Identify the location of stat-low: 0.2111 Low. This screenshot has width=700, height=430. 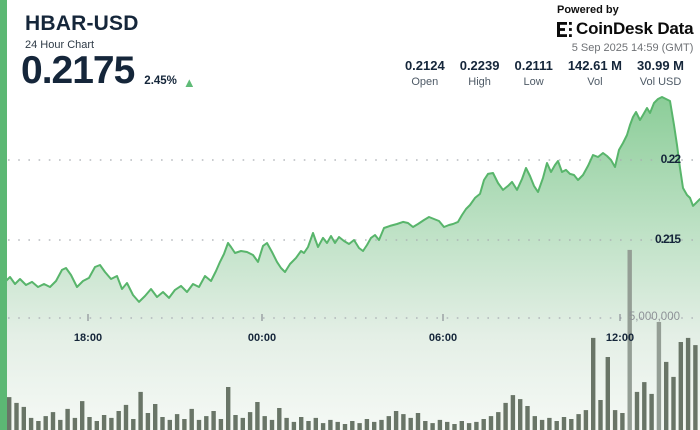
(533, 73).